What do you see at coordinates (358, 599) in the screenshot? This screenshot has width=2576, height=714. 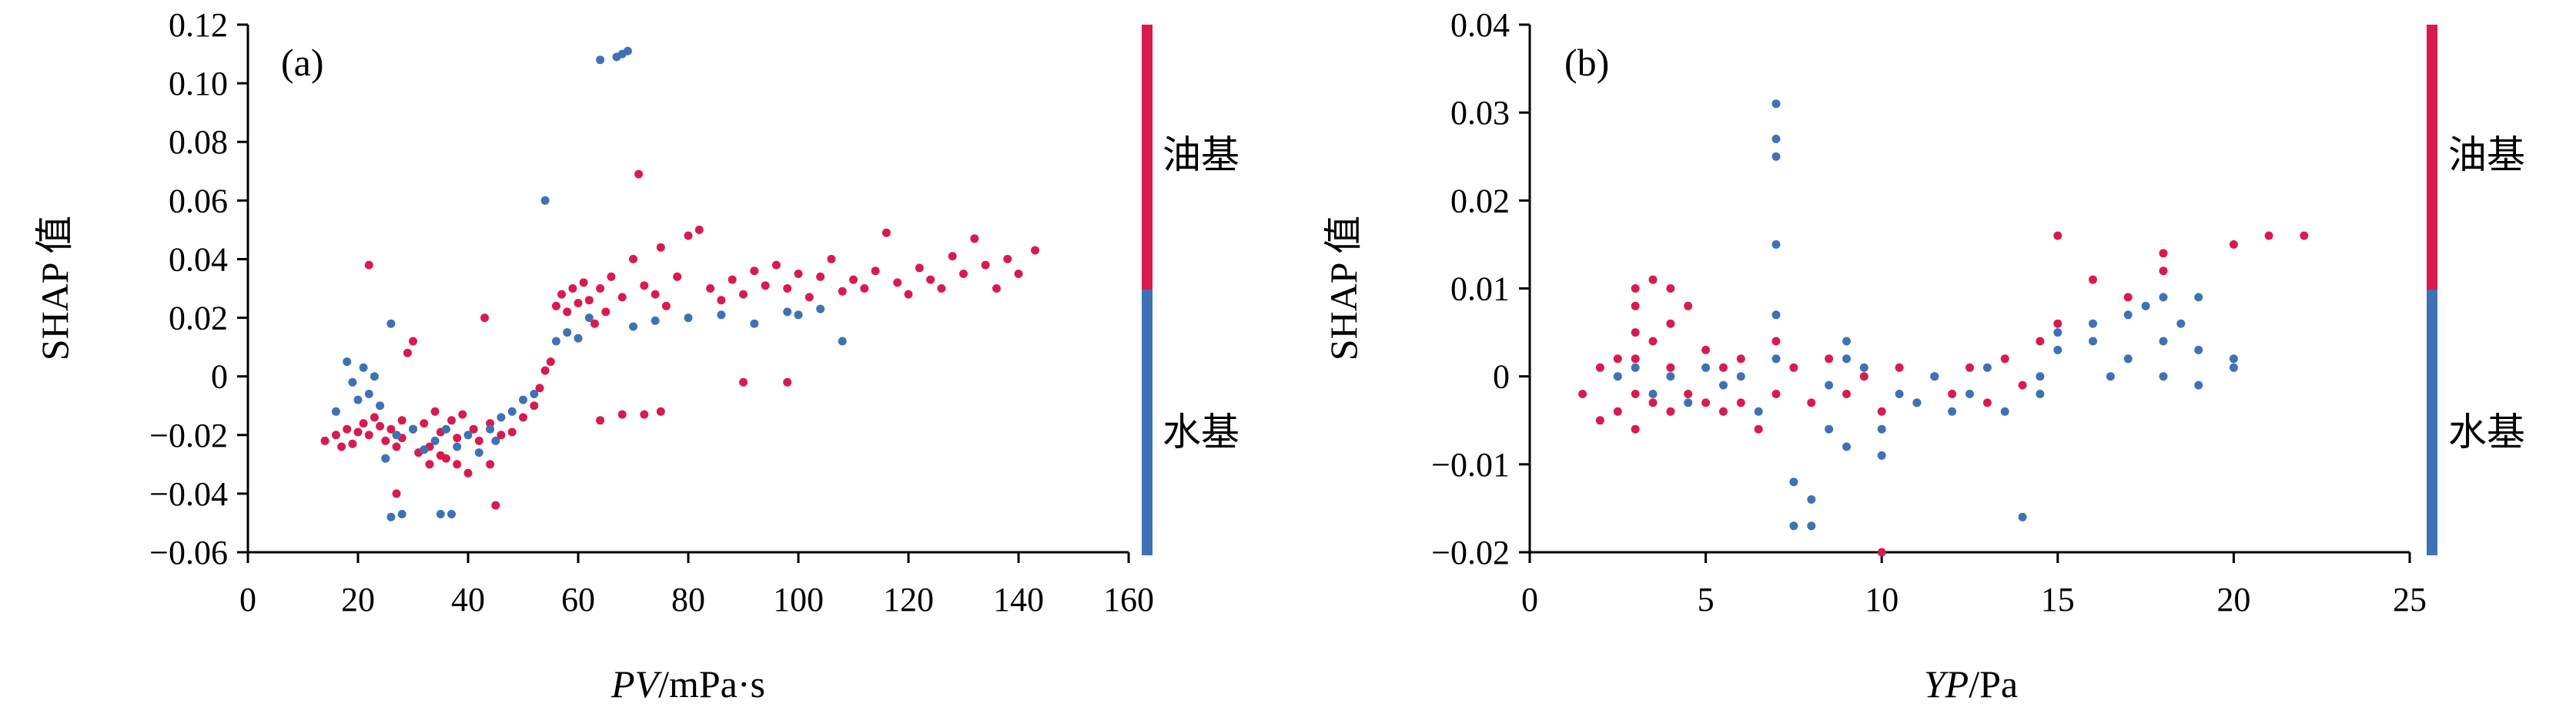 I see `x-tick-label: 20` at bounding box center [358, 599].